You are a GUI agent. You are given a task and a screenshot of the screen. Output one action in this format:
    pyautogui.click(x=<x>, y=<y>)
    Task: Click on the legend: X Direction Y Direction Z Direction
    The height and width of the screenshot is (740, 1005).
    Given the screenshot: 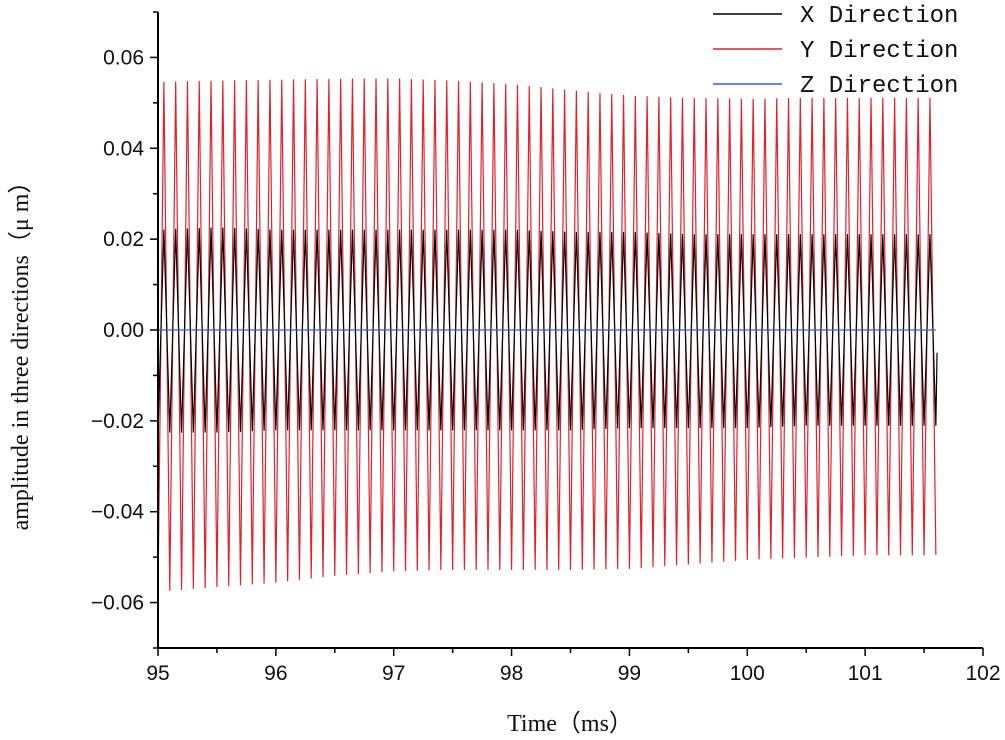 What is the action you would take?
    pyautogui.click(x=835, y=51)
    